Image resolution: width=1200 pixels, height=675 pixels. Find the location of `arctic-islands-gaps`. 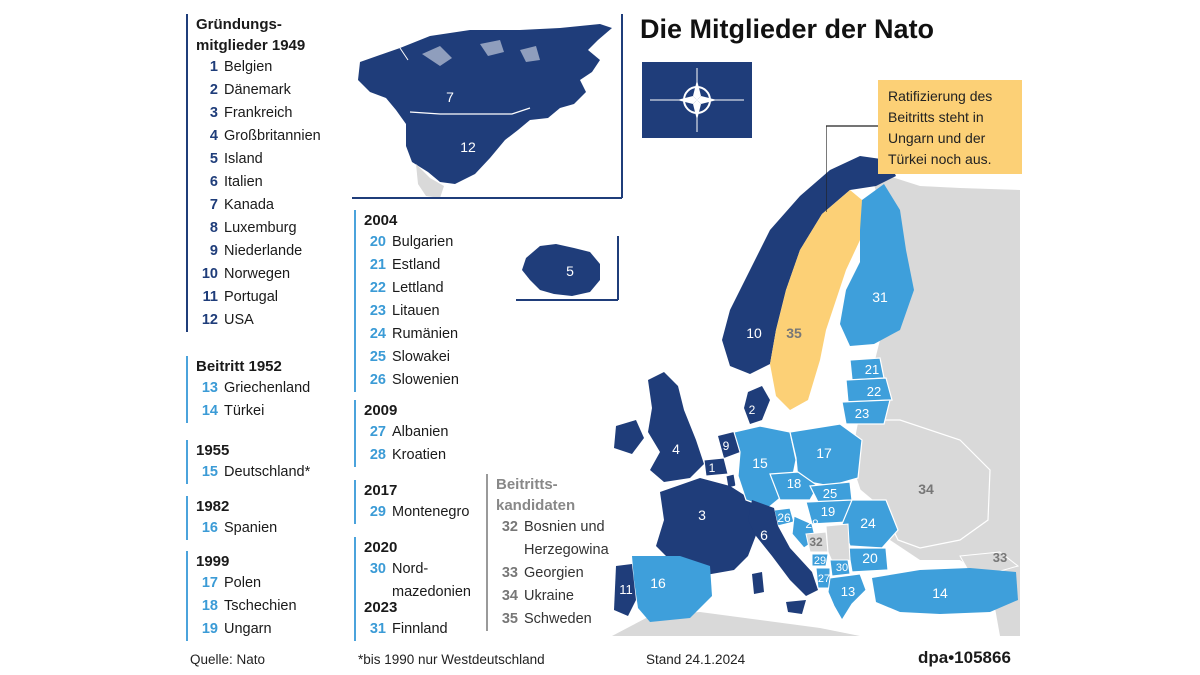

arctic-islands-gaps is located at coordinates (481, 53).